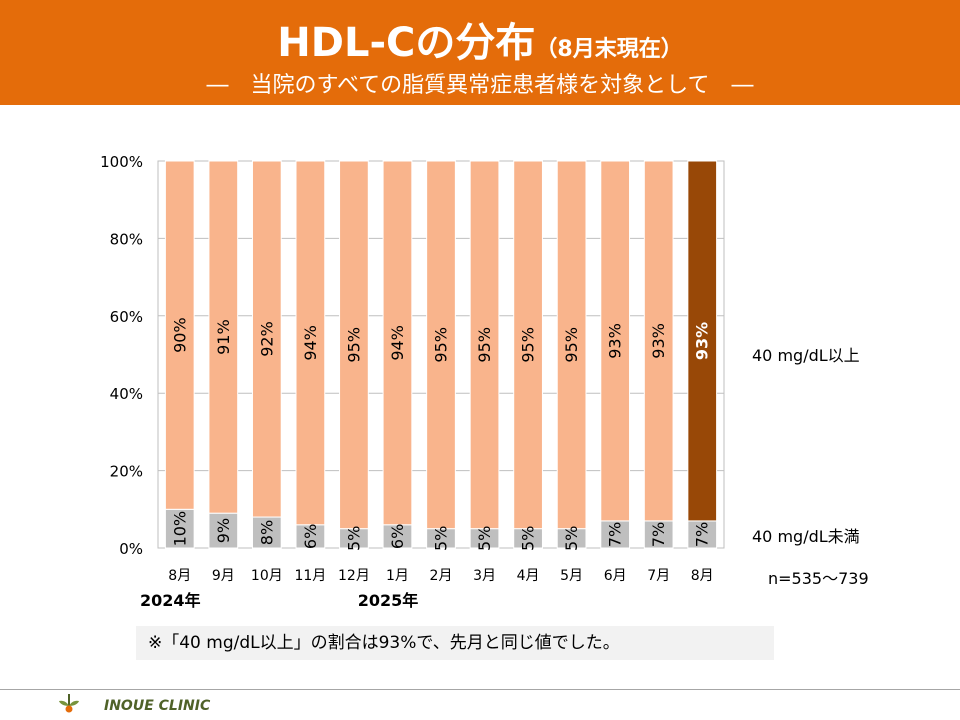 This screenshot has height=720, width=960. I want to click on page-subtitle: ― 当院のすべての脂質異常症患者様を対象として ―, so click(480, 85).